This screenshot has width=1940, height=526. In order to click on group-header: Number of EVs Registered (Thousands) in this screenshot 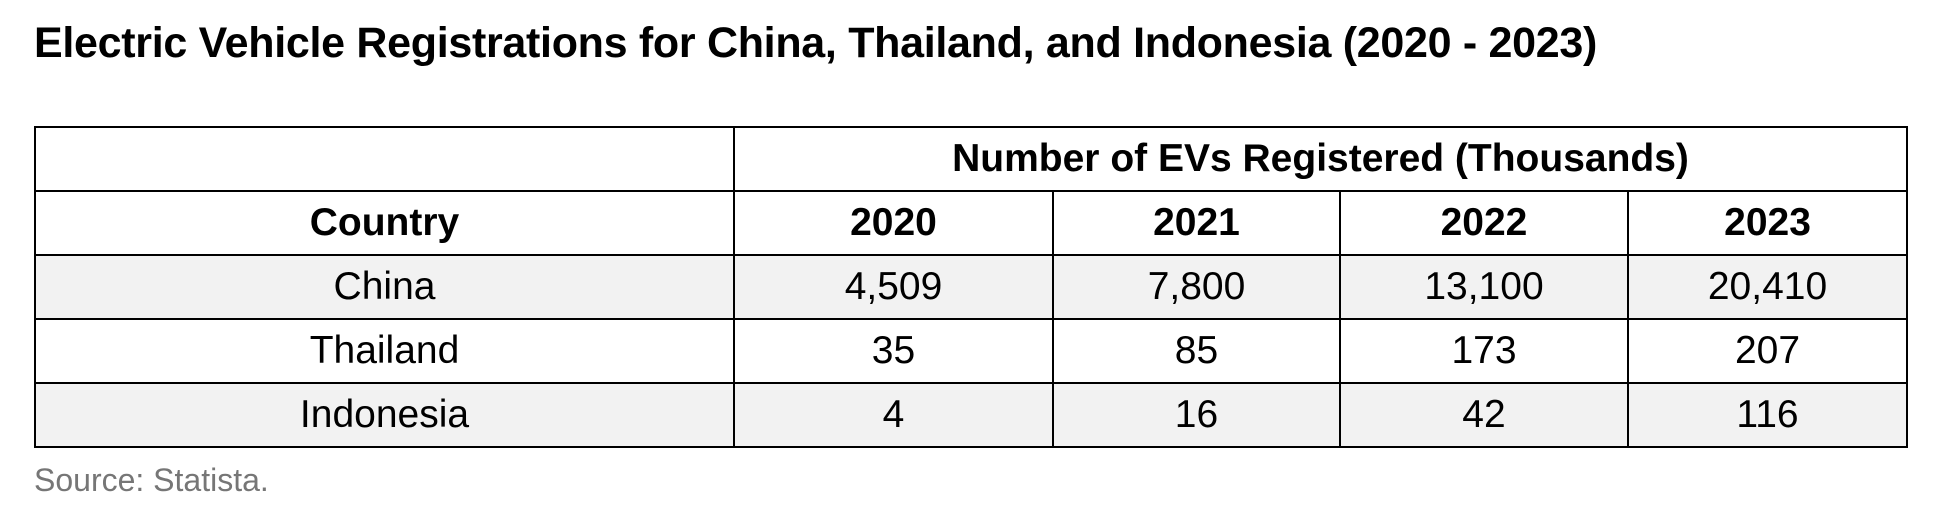, I will do `click(1320, 159)`.